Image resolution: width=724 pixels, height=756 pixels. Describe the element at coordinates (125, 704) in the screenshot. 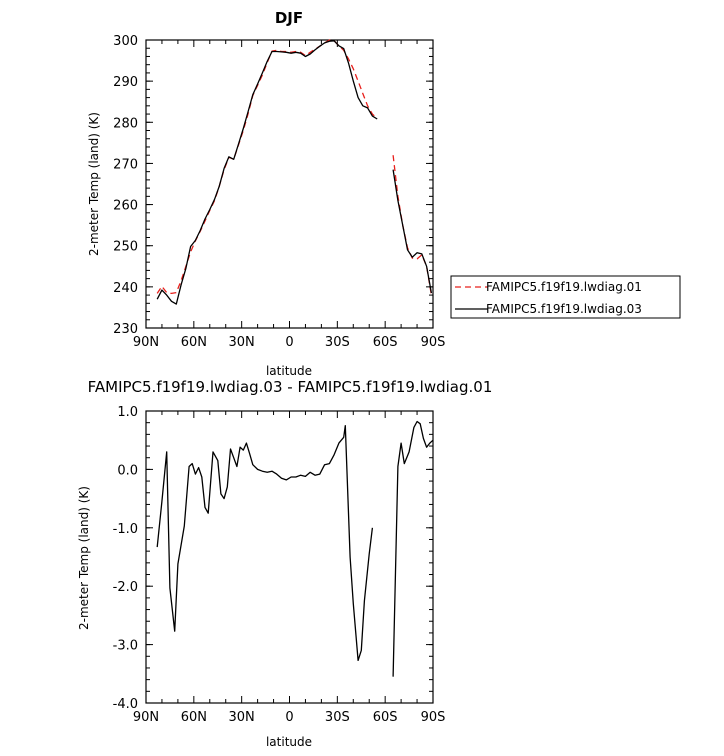

I see `bottom-y-tick-label: -4.0` at that location.